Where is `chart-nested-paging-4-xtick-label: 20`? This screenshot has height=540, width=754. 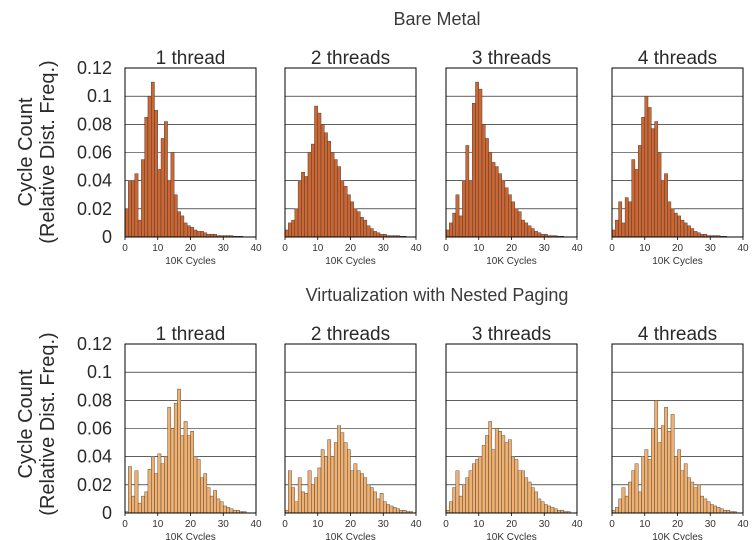
chart-nested-paging-4-xtick-label: 20 is located at coordinates (678, 524).